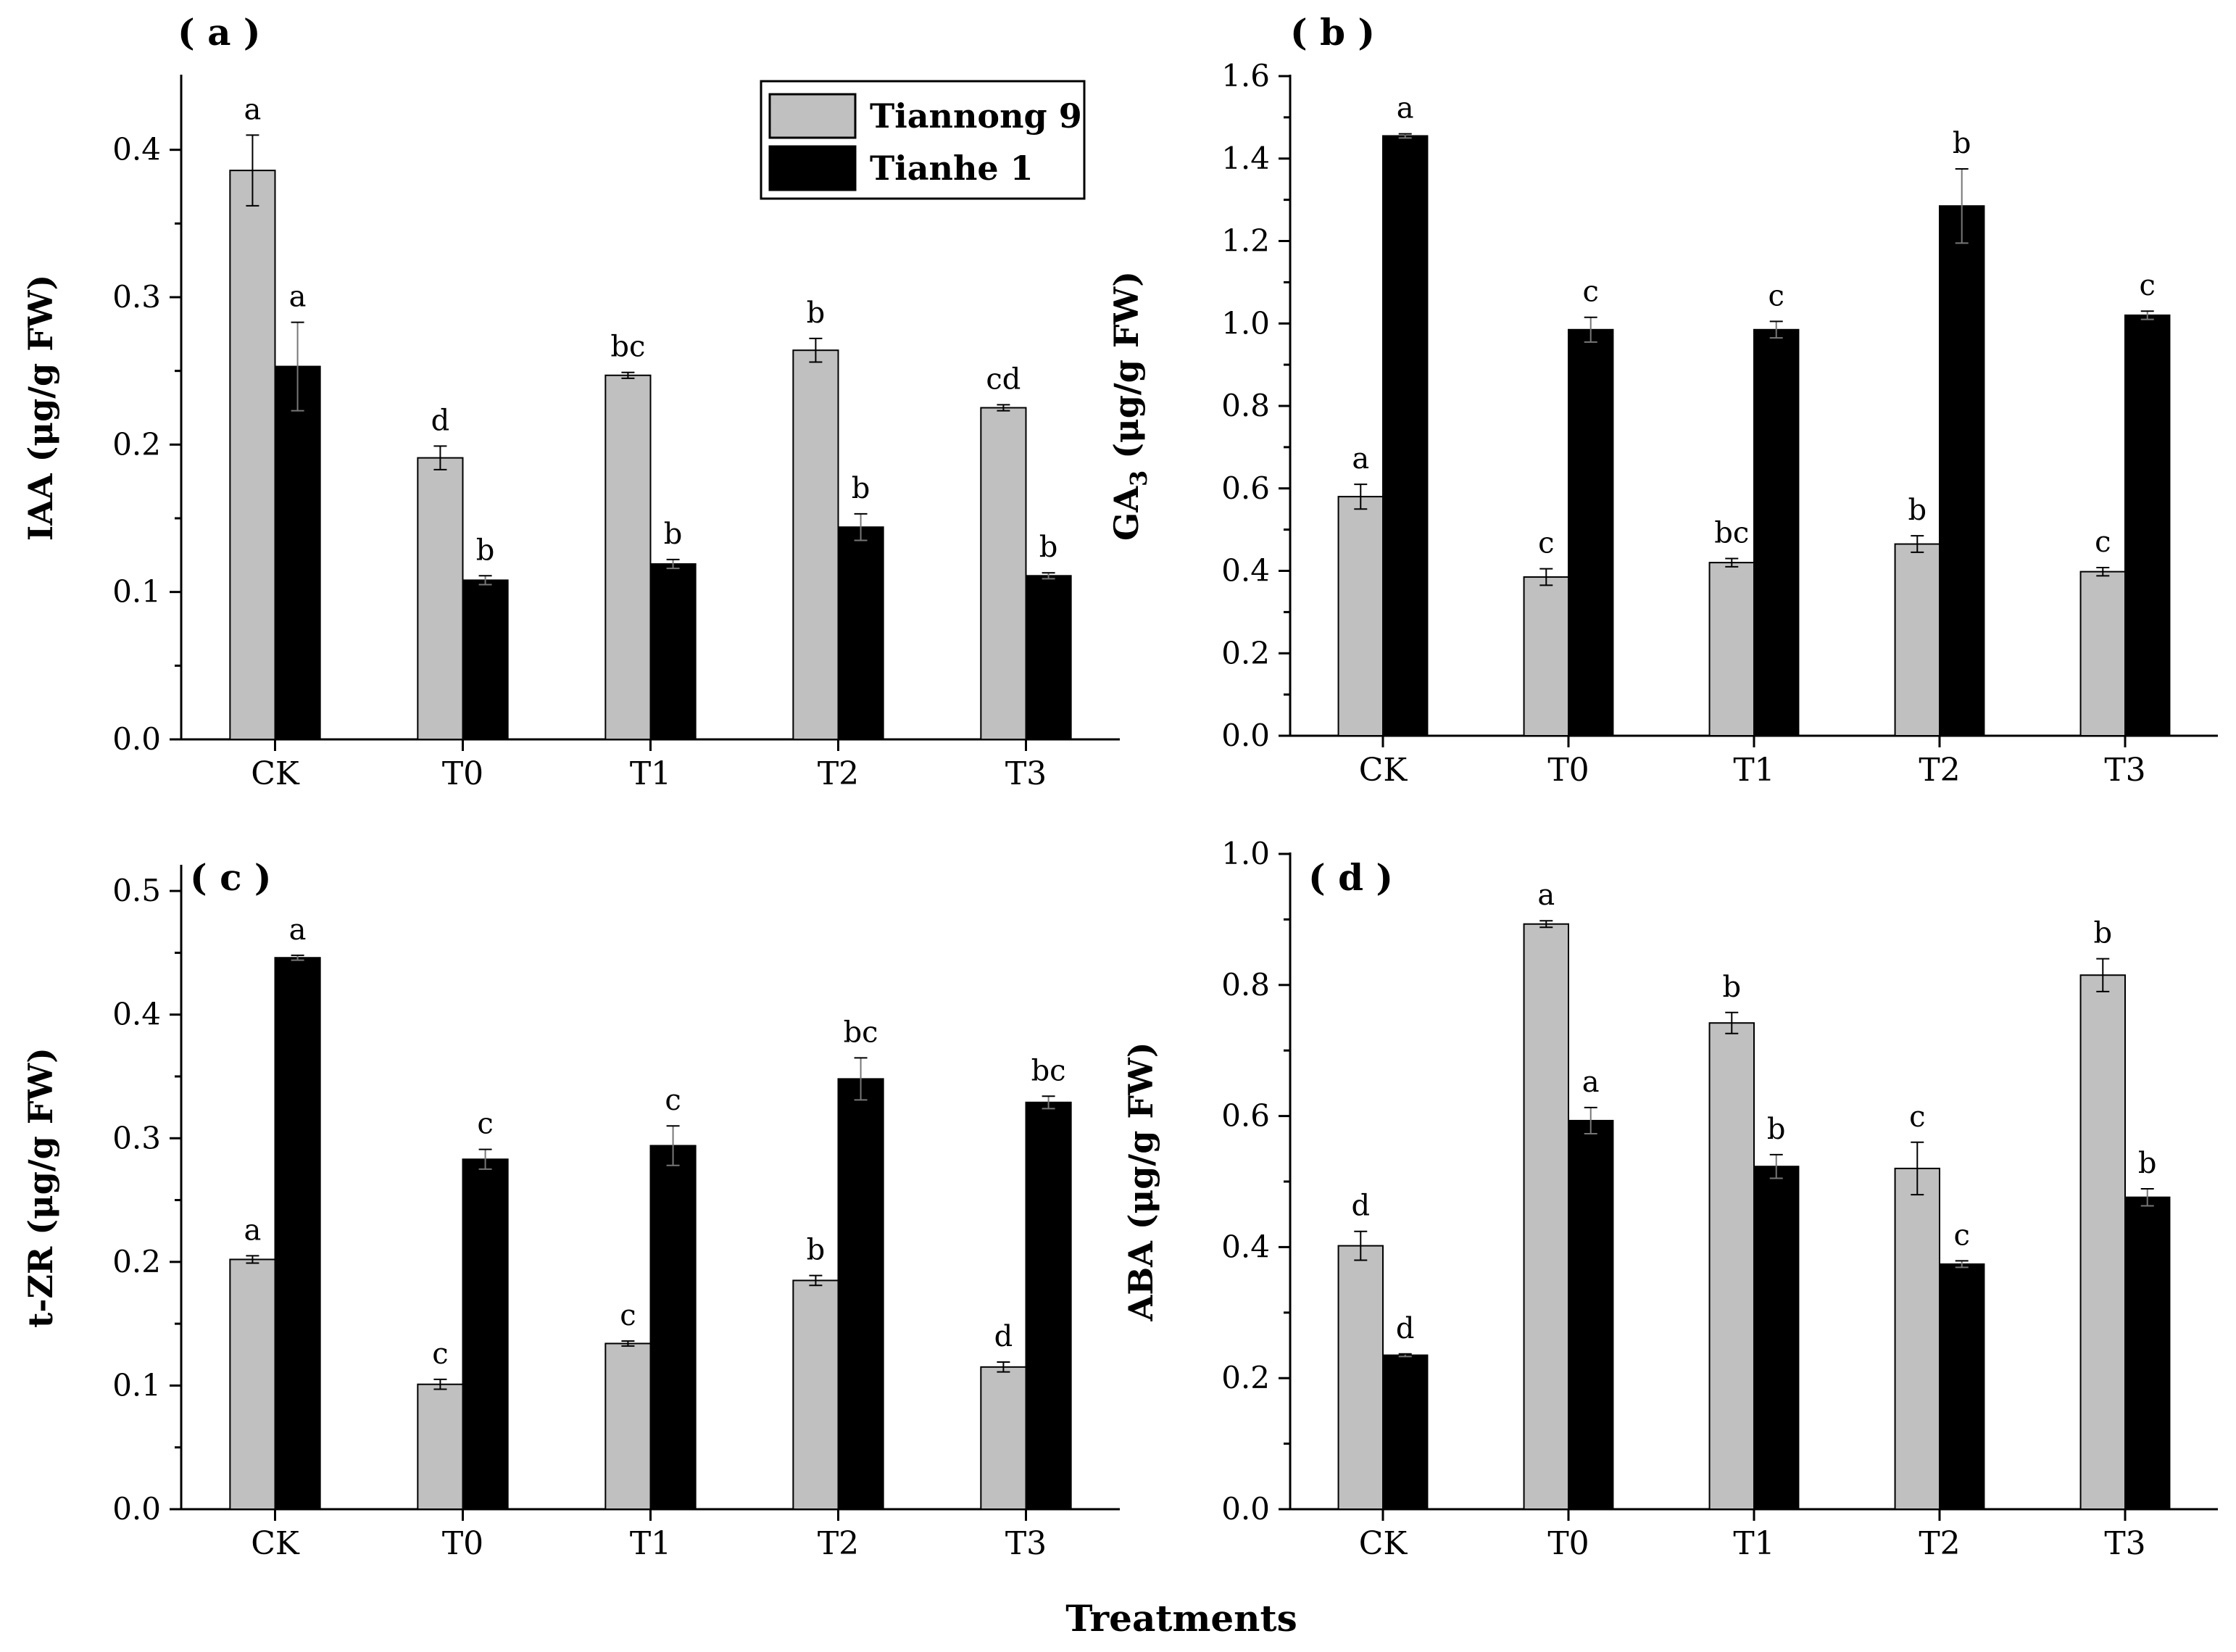 This screenshot has height=1652, width=2236. Describe the element at coordinates (1245, 76) in the screenshot. I see `y-tick-label: 1.6` at that location.